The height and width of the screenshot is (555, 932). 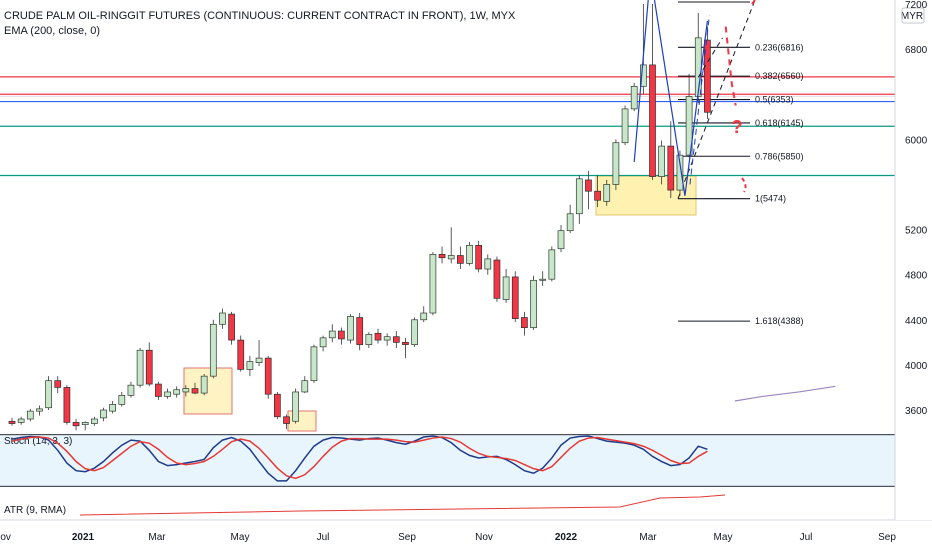 What do you see at coordinates (916, 50) in the screenshot?
I see `price-tick: 6800` at bounding box center [916, 50].